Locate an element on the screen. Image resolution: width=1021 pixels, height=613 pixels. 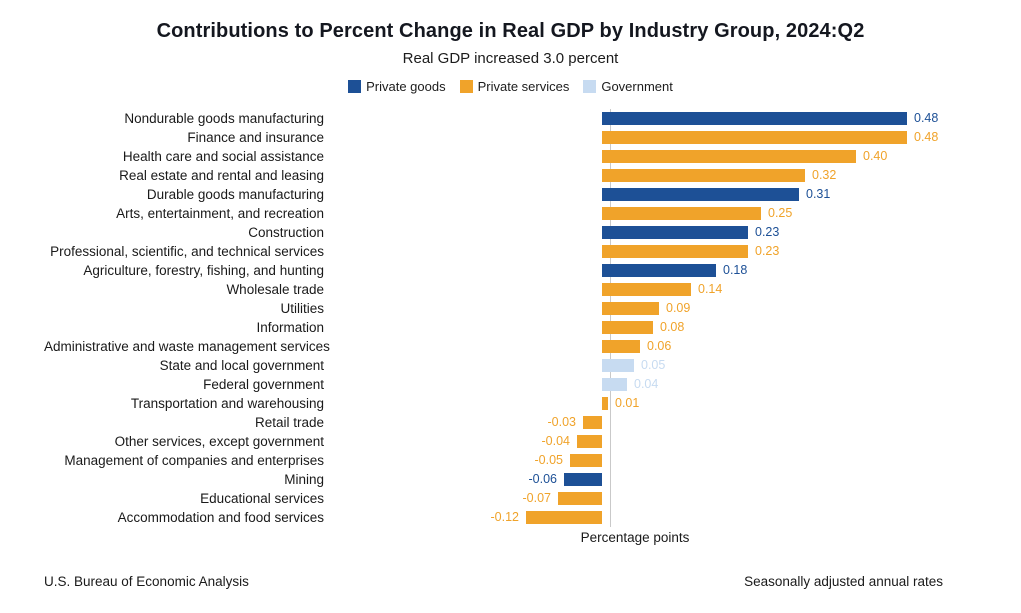
plot-area: 0.40 is located at coordinates (652, 156).